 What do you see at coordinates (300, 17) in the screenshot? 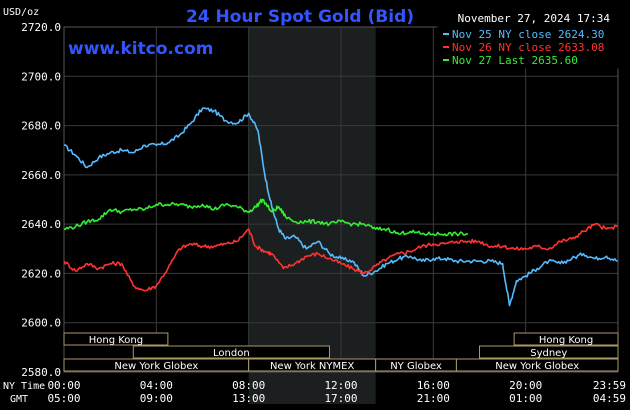
I see `chart-title: 24 Hour Spot Gold (Bid)` at bounding box center [300, 17].